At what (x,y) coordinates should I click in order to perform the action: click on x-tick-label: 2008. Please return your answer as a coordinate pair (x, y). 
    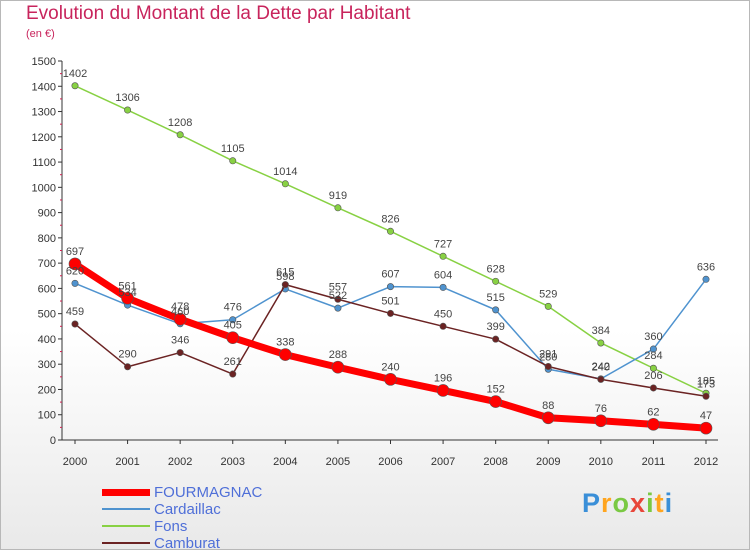
    Looking at the image, I should click on (495, 462).